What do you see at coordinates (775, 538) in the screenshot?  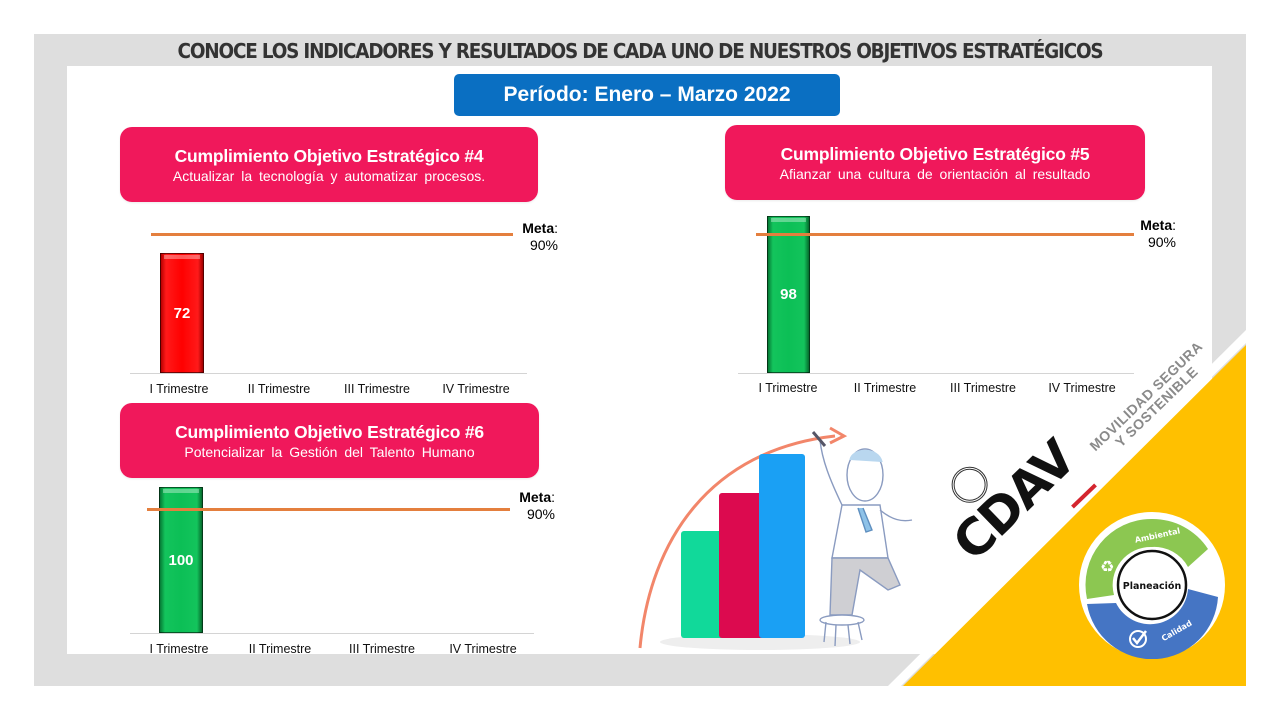 I see `growth-illustration` at bounding box center [775, 538].